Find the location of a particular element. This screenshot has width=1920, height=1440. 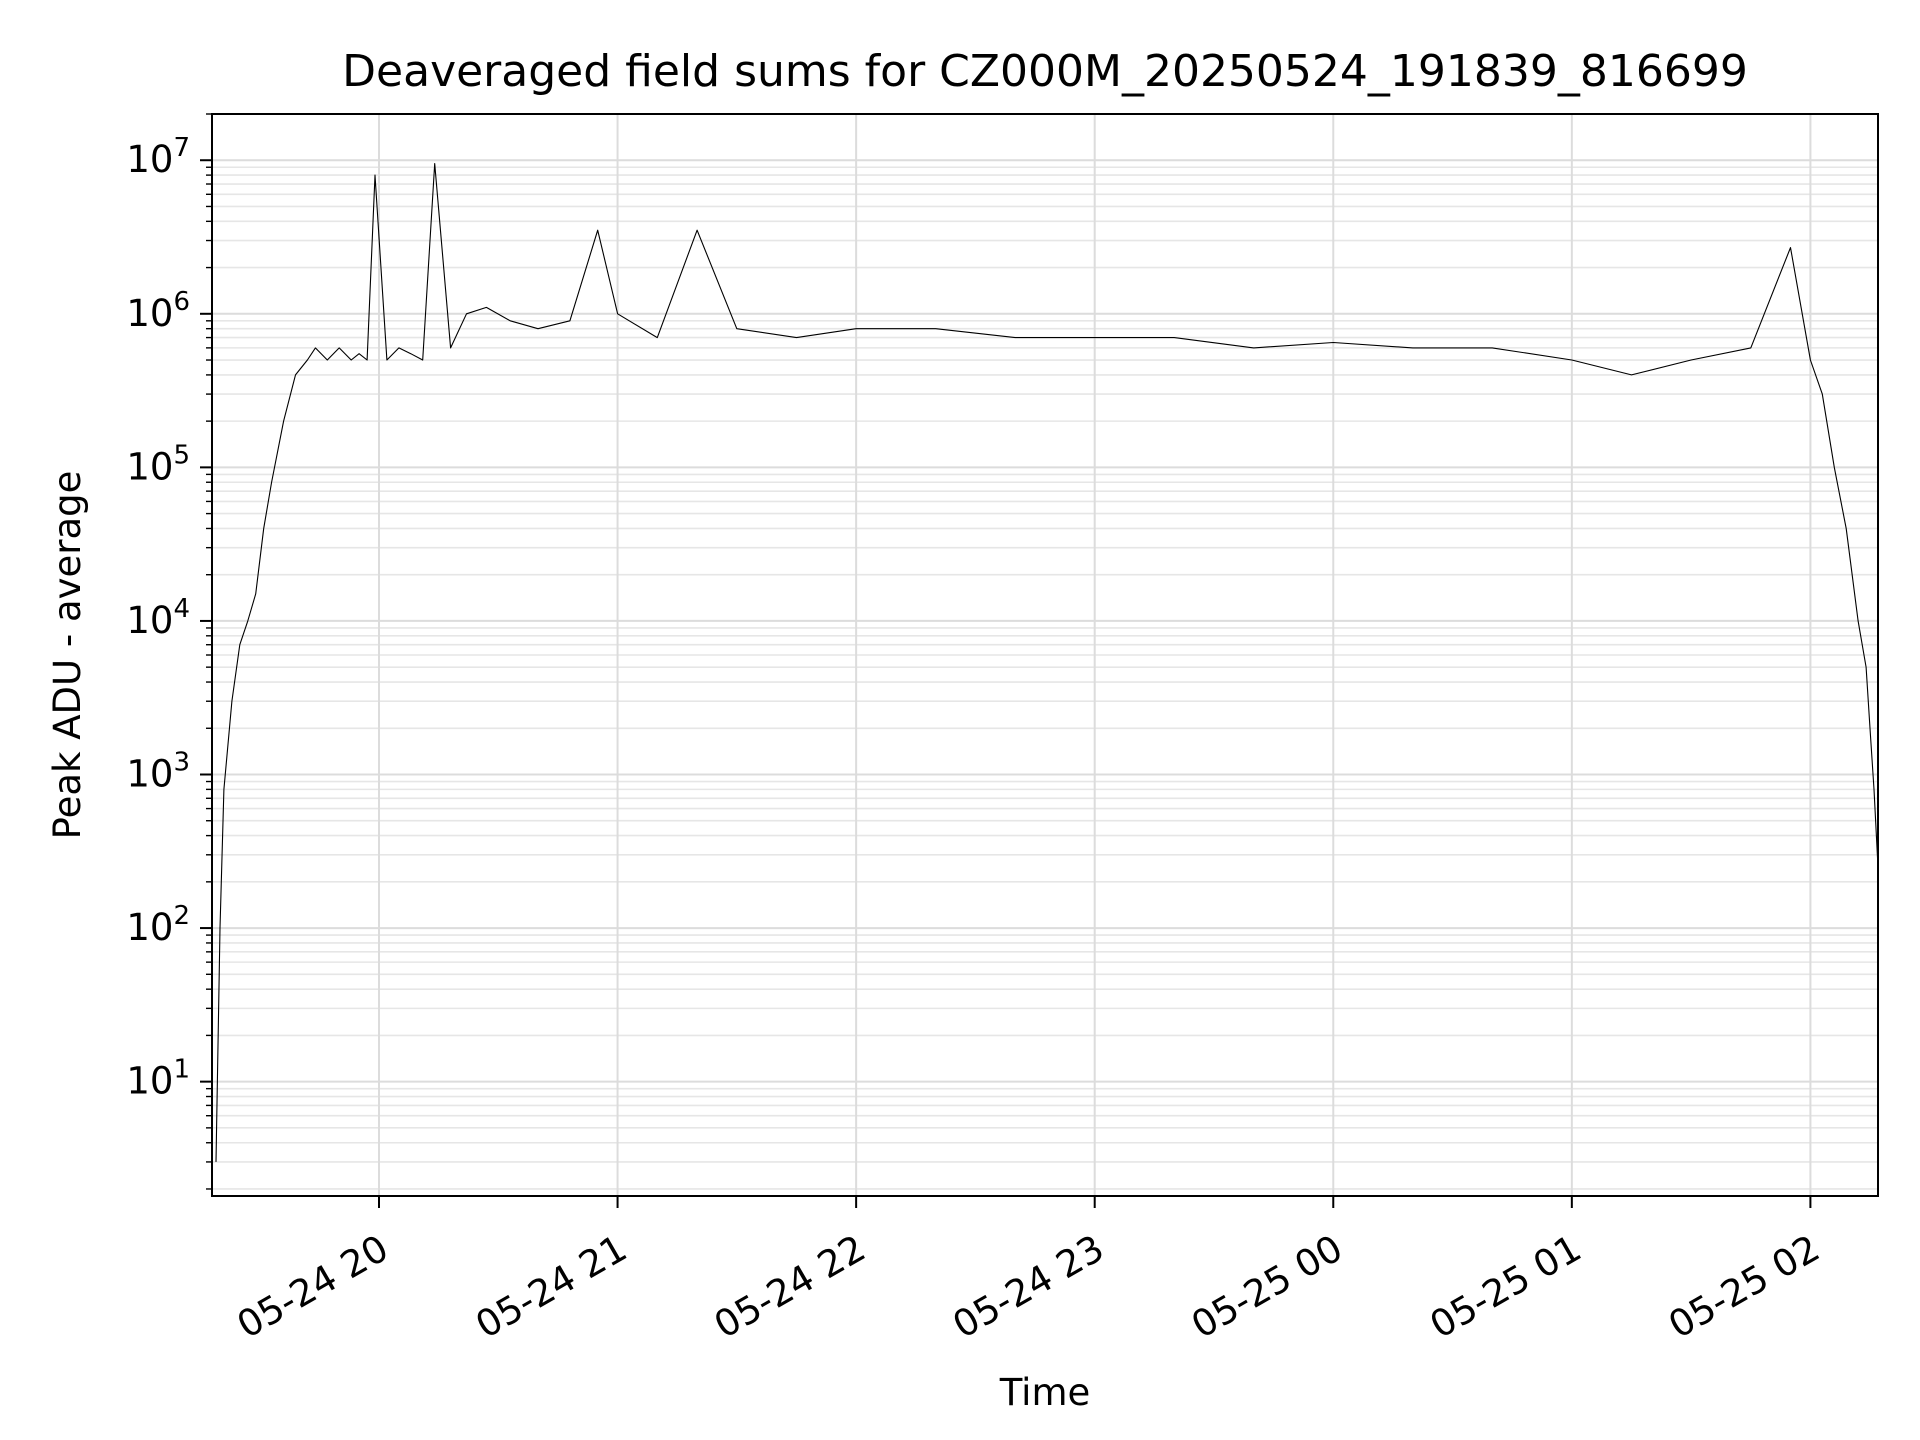

y-tick-label: 10³ is located at coordinates (158, 771).